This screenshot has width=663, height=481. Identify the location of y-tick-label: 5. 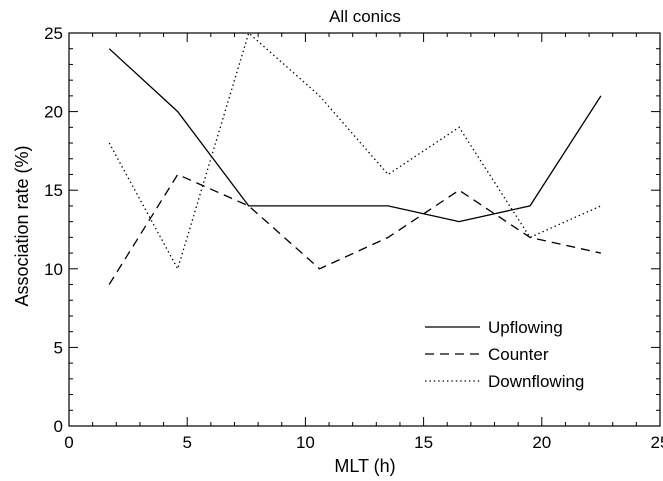
(58, 347).